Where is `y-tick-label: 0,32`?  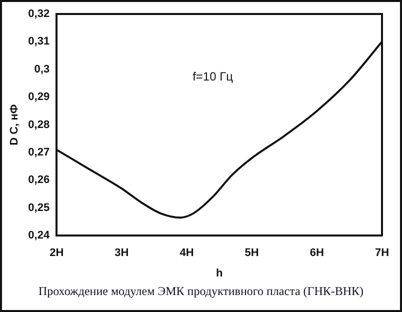 y-tick-label: 0,32 is located at coordinates (39, 14).